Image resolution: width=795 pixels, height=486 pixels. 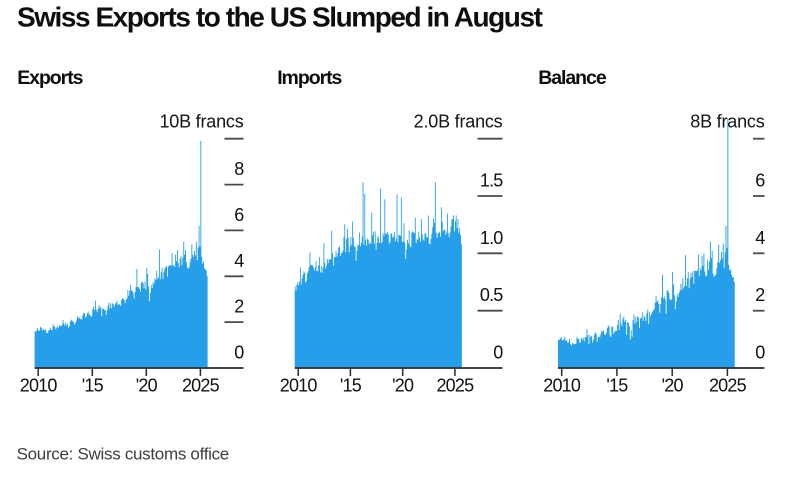 I want to click on svg-text: Balance, so click(x=572, y=78).